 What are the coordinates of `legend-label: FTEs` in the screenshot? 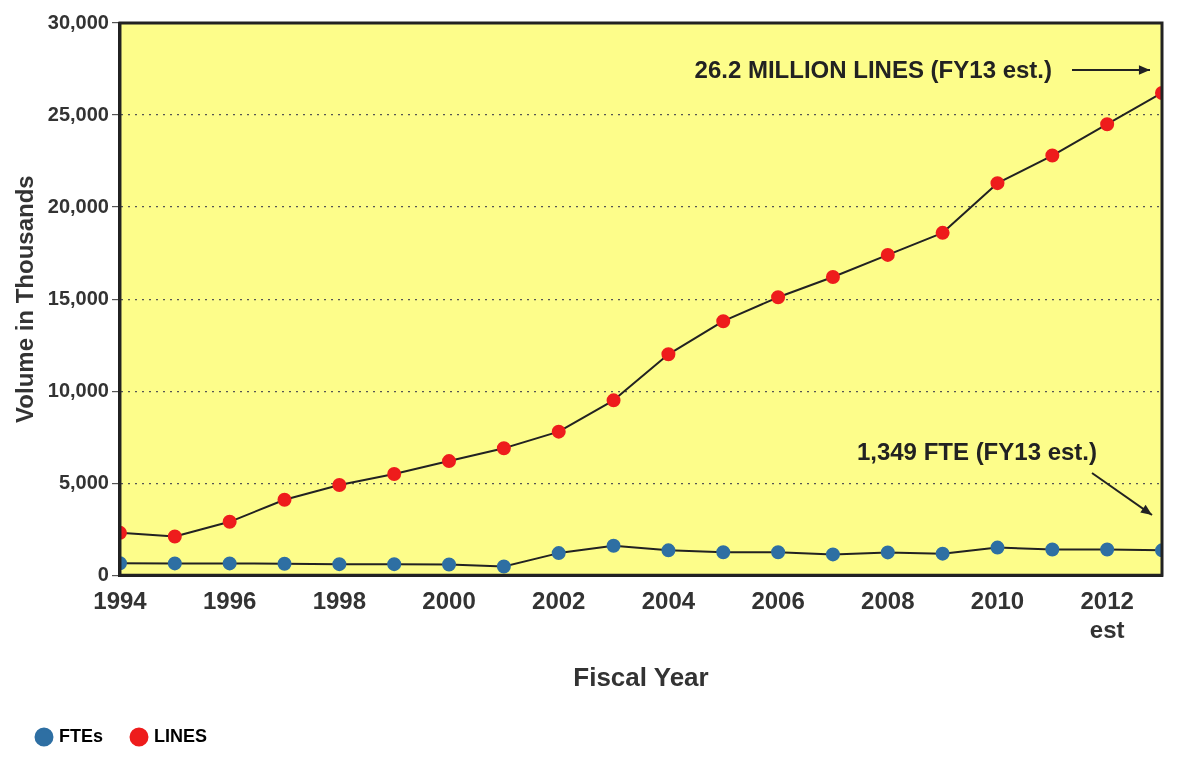 It's located at (81, 735).